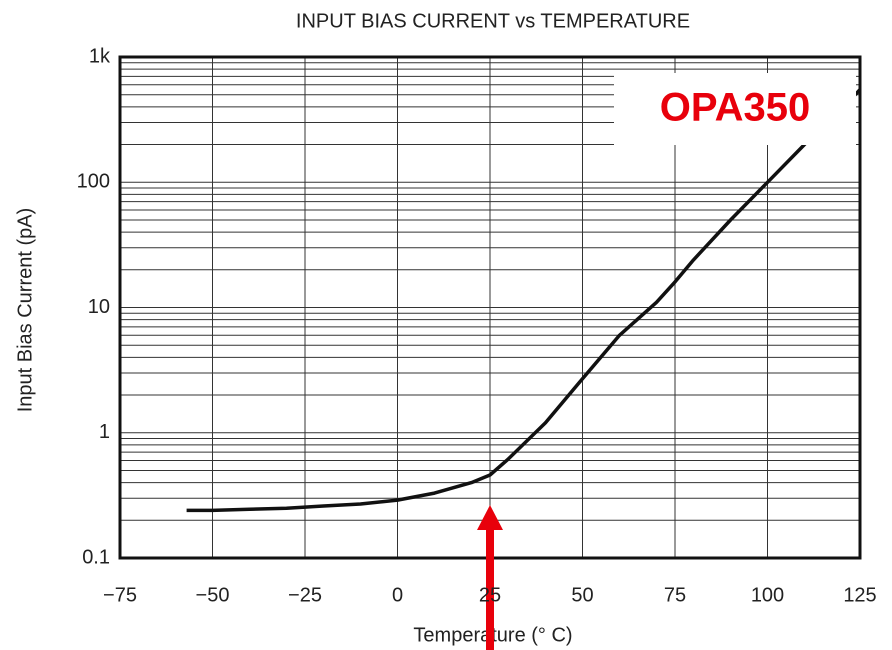  What do you see at coordinates (493, 21) in the screenshot?
I see `chart-title: INPUT BIAS CURRENT vs TEMPERATURE` at bounding box center [493, 21].